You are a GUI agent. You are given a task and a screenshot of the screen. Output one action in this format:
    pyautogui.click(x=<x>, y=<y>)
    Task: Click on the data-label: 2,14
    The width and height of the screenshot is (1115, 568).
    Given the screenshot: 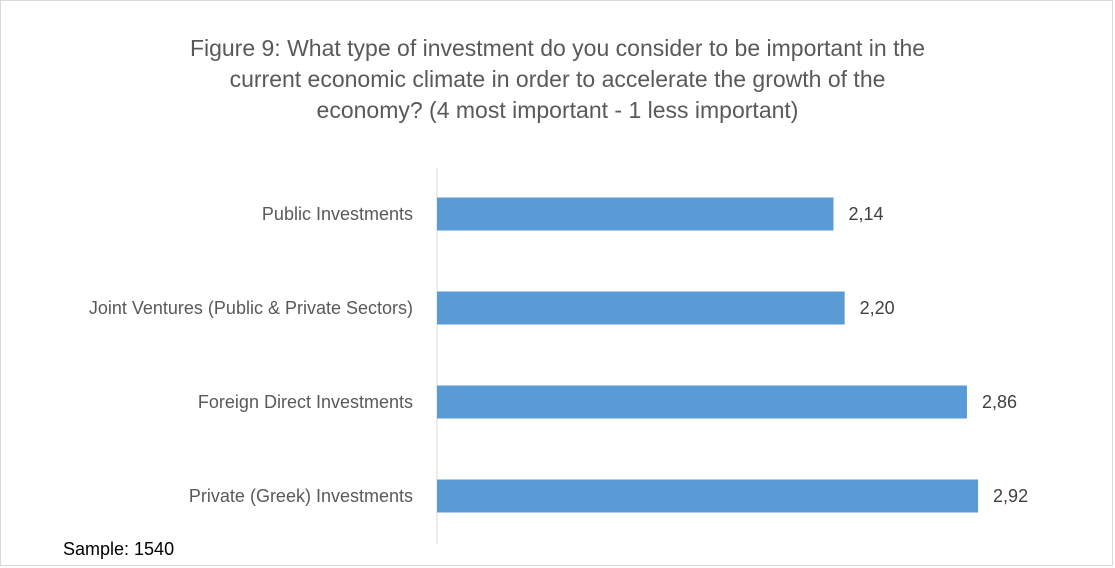 What is the action you would take?
    pyautogui.click(x=866, y=214)
    